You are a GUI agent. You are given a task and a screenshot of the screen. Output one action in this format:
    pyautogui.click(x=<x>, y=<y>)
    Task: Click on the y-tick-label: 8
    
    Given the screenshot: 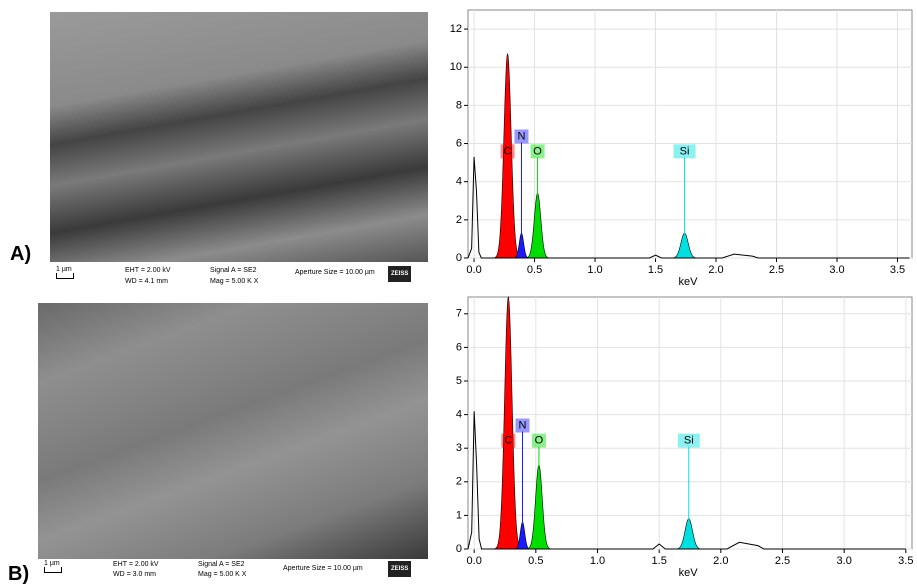 What is the action you would take?
    pyautogui.click(x=459, y=105)
    